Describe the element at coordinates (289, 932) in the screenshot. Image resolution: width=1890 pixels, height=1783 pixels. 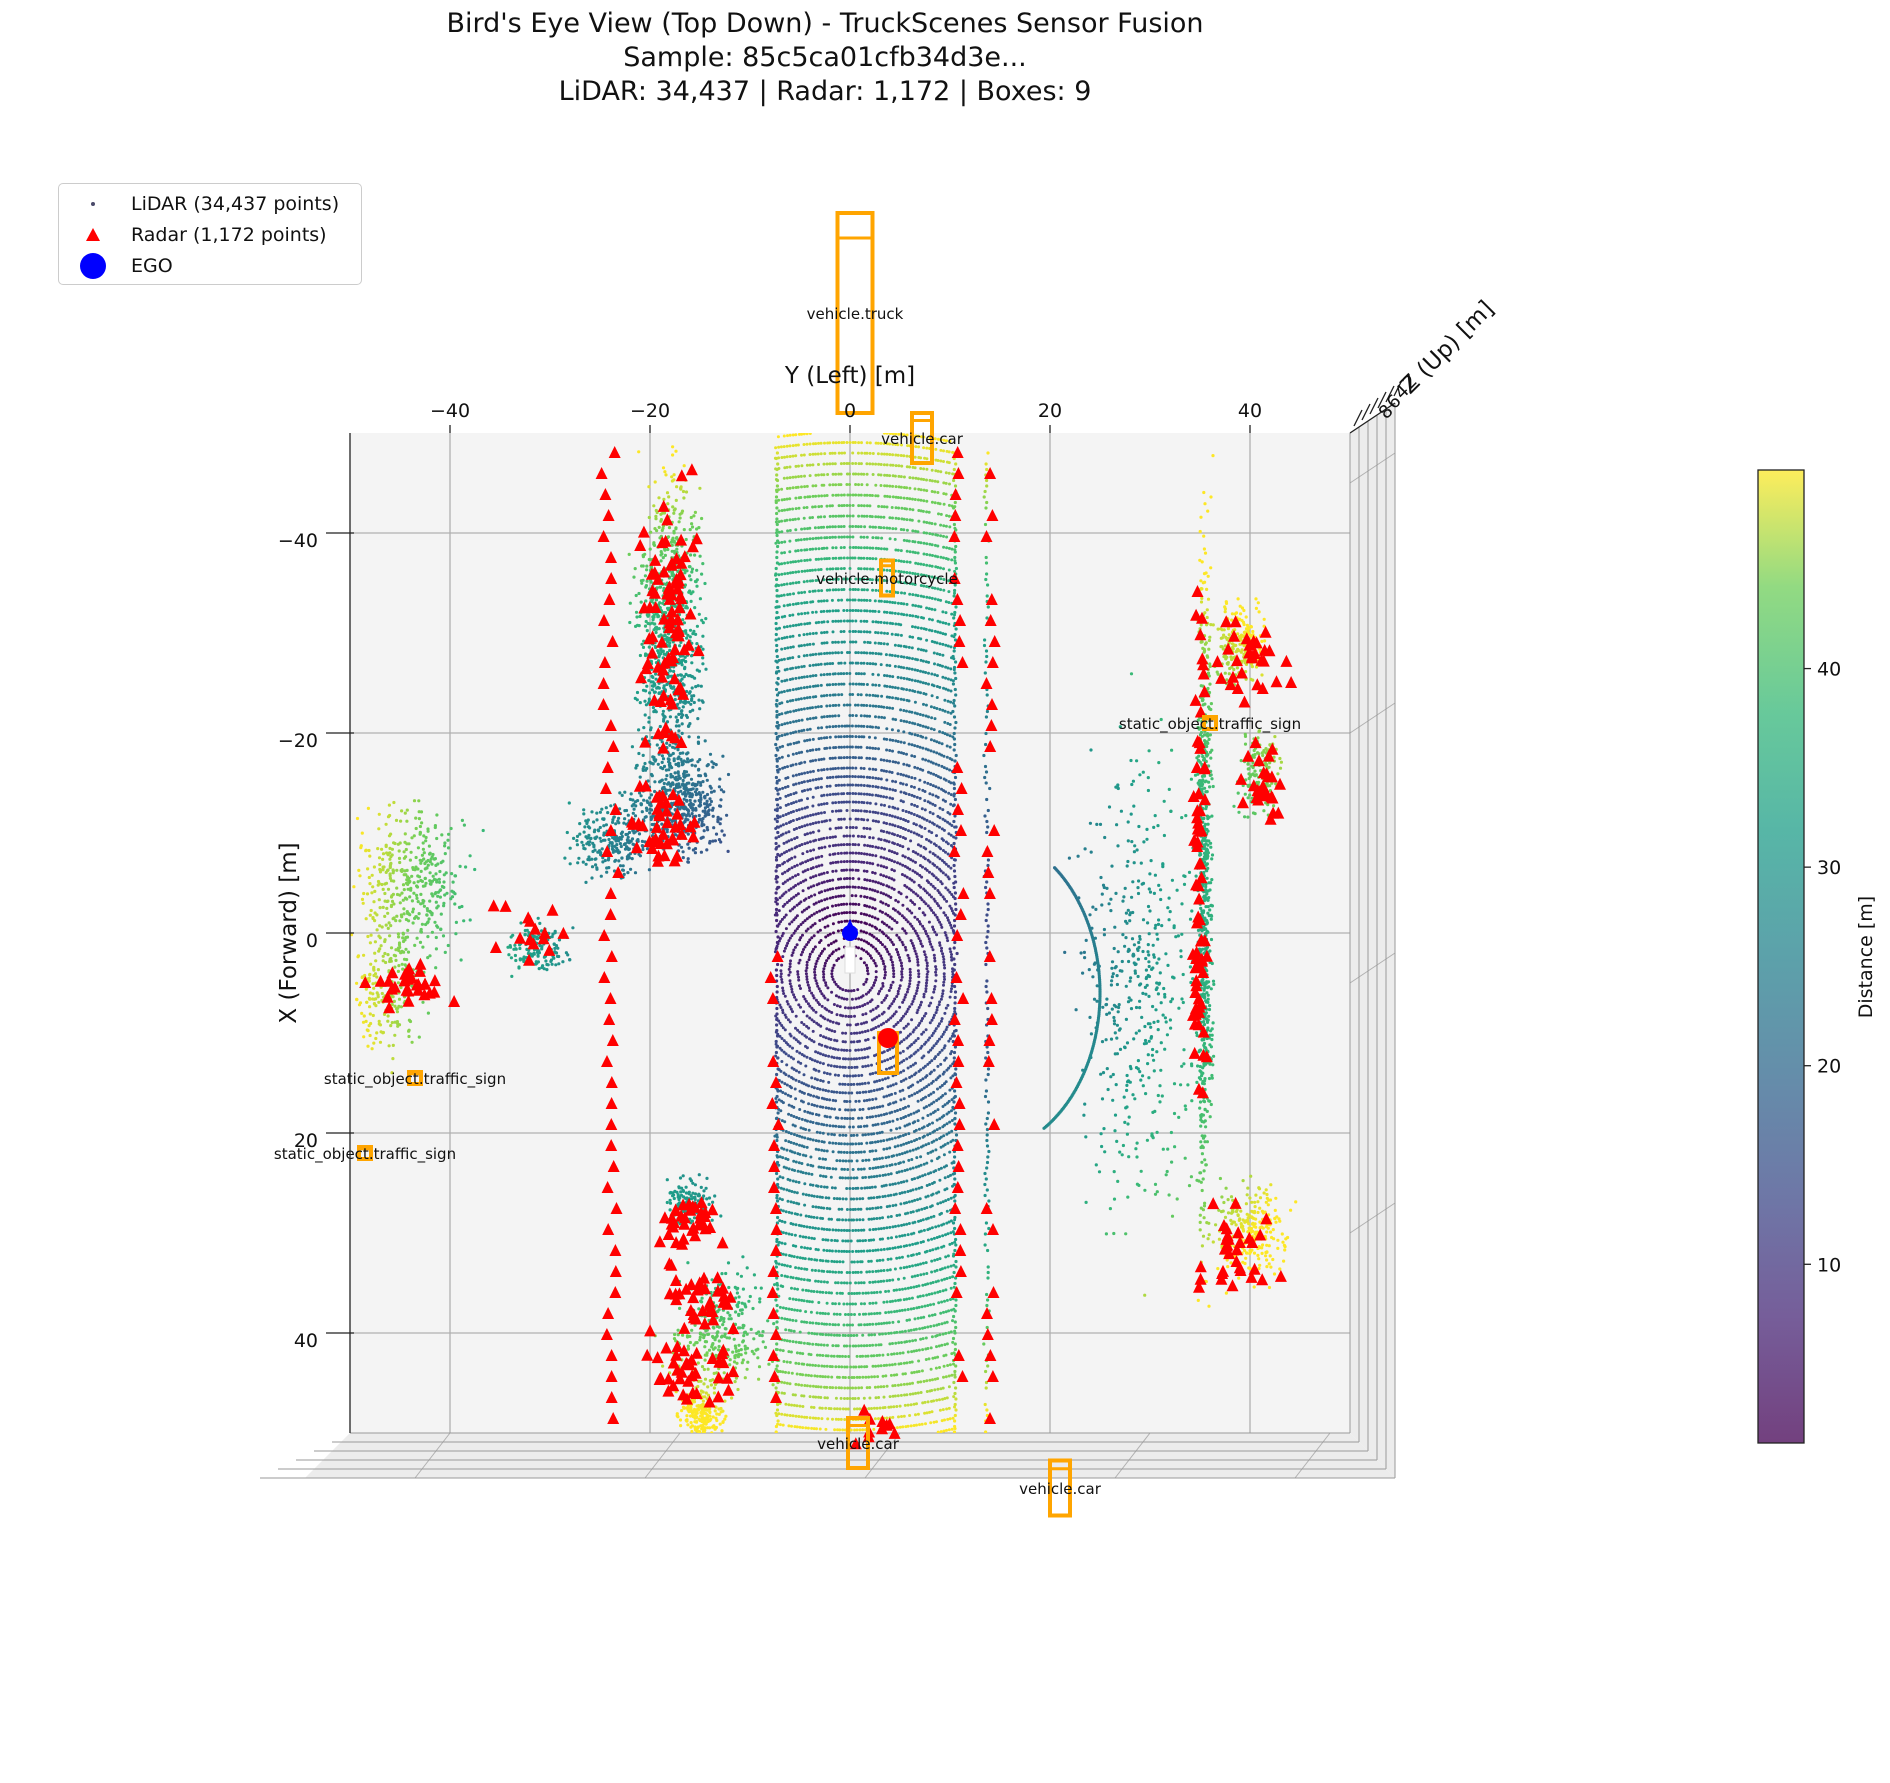
I see `x-forward-axis-title: X (Forward) [m]` at that location.